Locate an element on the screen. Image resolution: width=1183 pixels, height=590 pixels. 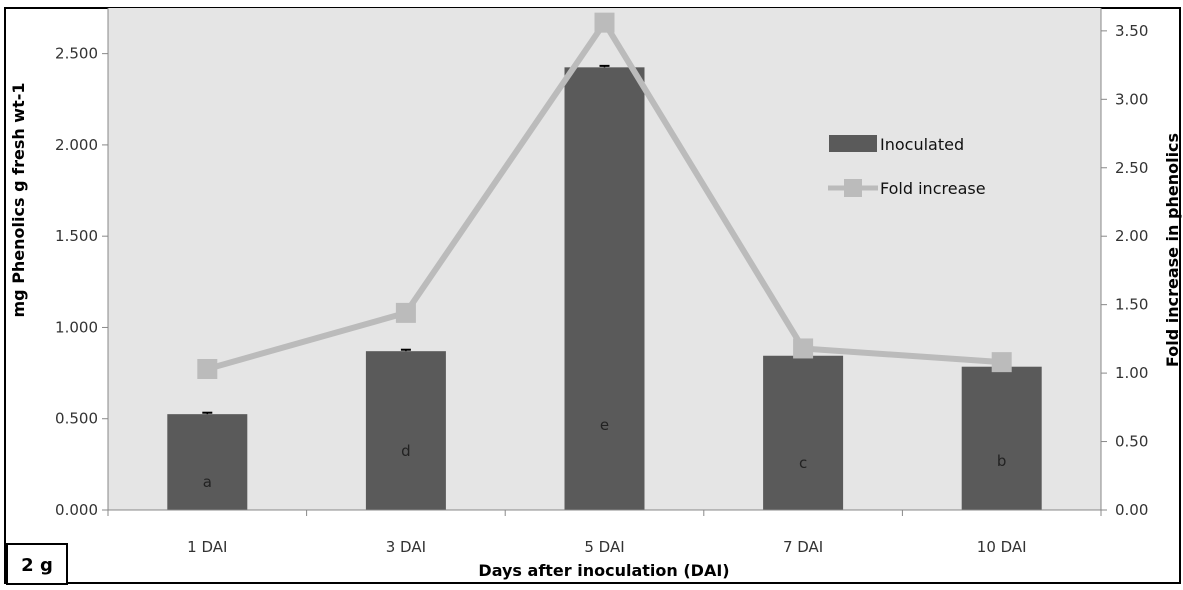
figure-label-box is located at coordinates (37, 564).